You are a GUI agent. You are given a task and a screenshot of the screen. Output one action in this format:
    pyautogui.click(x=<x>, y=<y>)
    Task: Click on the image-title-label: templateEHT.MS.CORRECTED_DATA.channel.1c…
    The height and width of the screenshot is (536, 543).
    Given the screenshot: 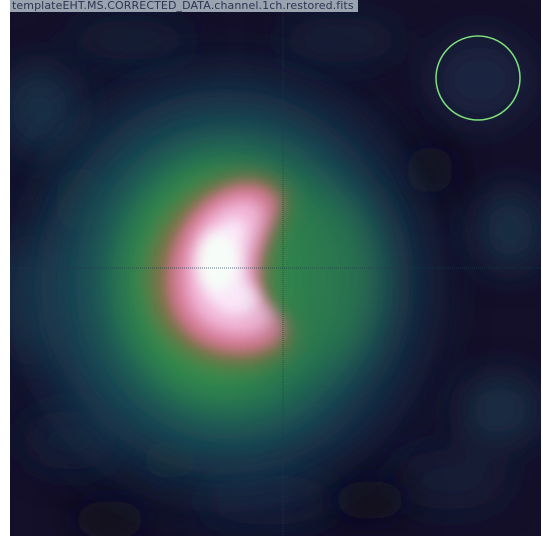 What is the action you would take?
    pyautogui.click(x=184, y=6)
    